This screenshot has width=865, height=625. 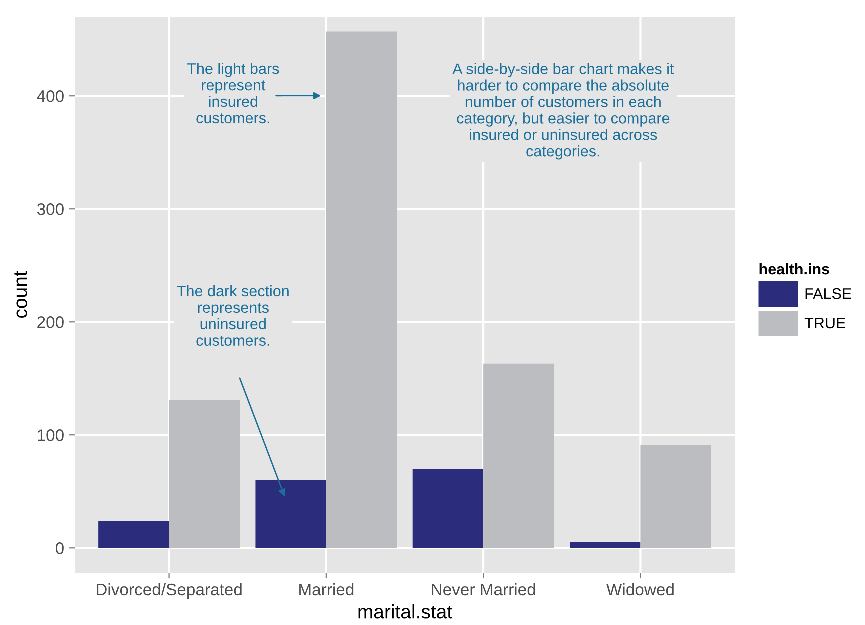 I want to click on x-tick-label: Divorced/Separated, so click(x=169, y=591).